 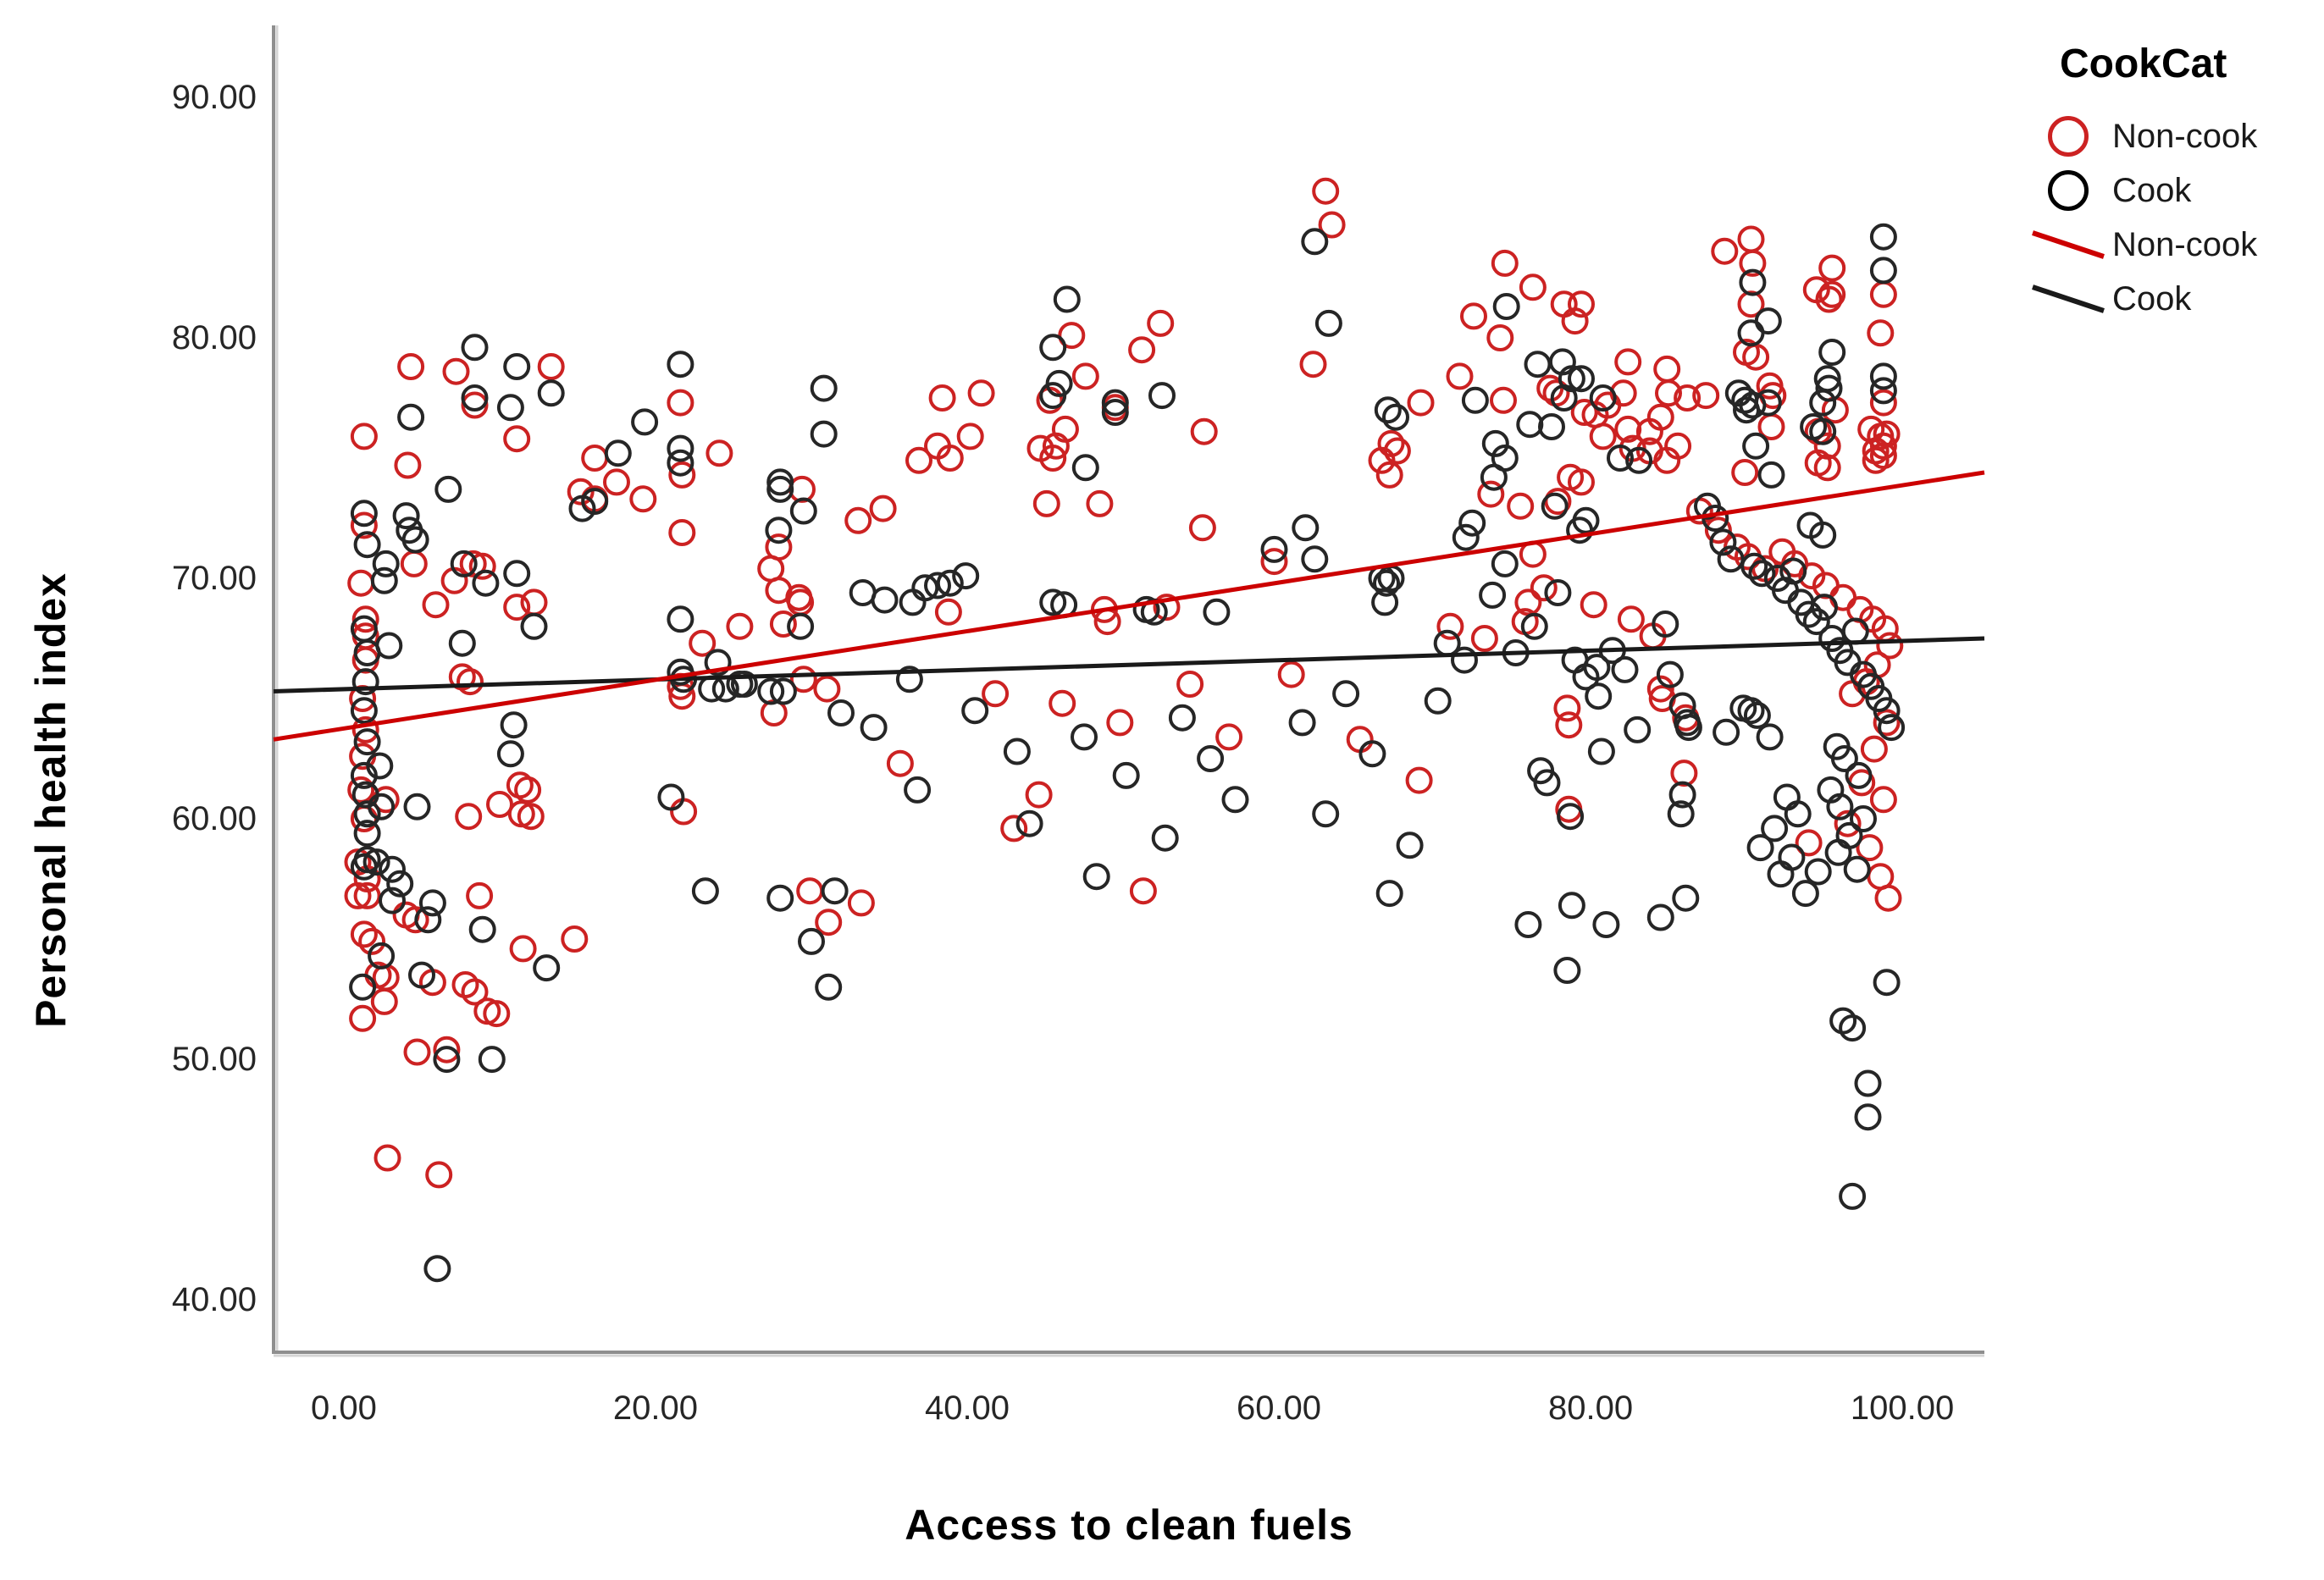 I want to click on x-tick-label: 100.00, so click(x=1903, y=1408).